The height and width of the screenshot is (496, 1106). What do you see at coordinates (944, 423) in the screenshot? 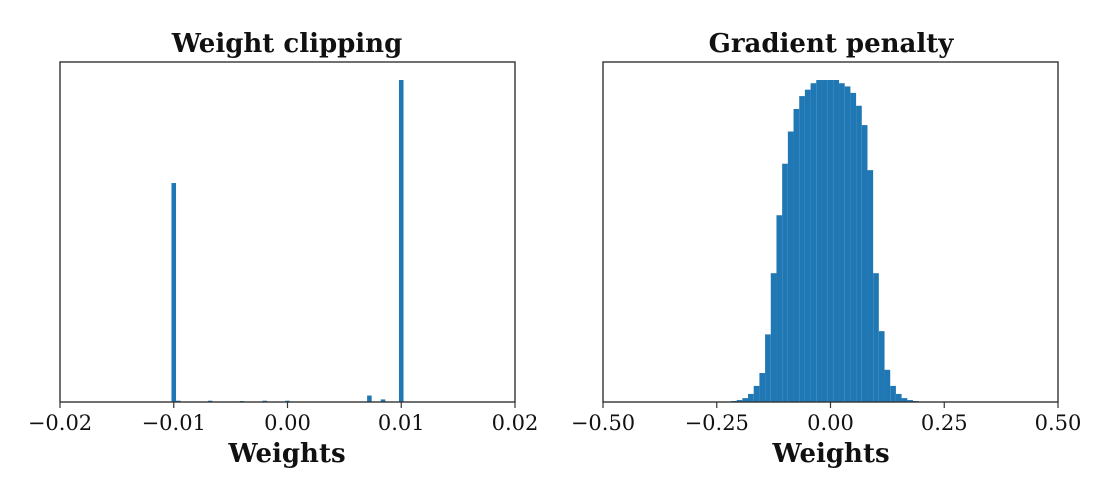
I see `gradient-penalty-xtick-label-3: 0.25` at bounding box center [944, 423].